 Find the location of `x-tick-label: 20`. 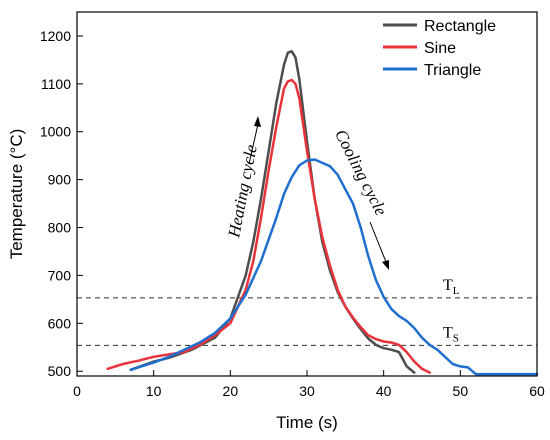

x-tick-label: 20 is located at coordinates (231, 391).